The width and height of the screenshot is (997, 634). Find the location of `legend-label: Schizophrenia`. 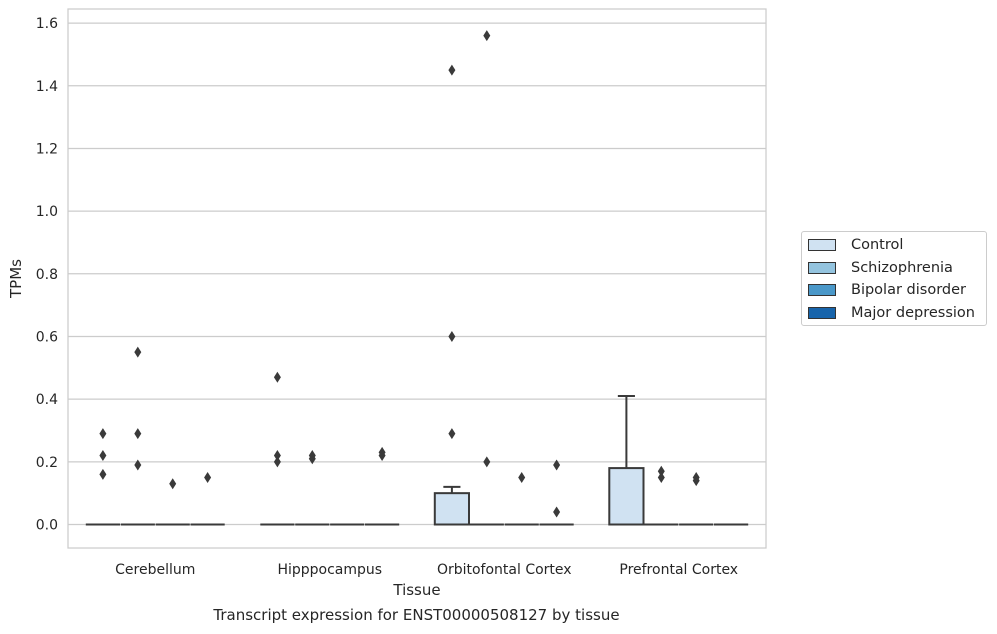

legend-label: Schizophrenia is located at coordinates (902, 268).